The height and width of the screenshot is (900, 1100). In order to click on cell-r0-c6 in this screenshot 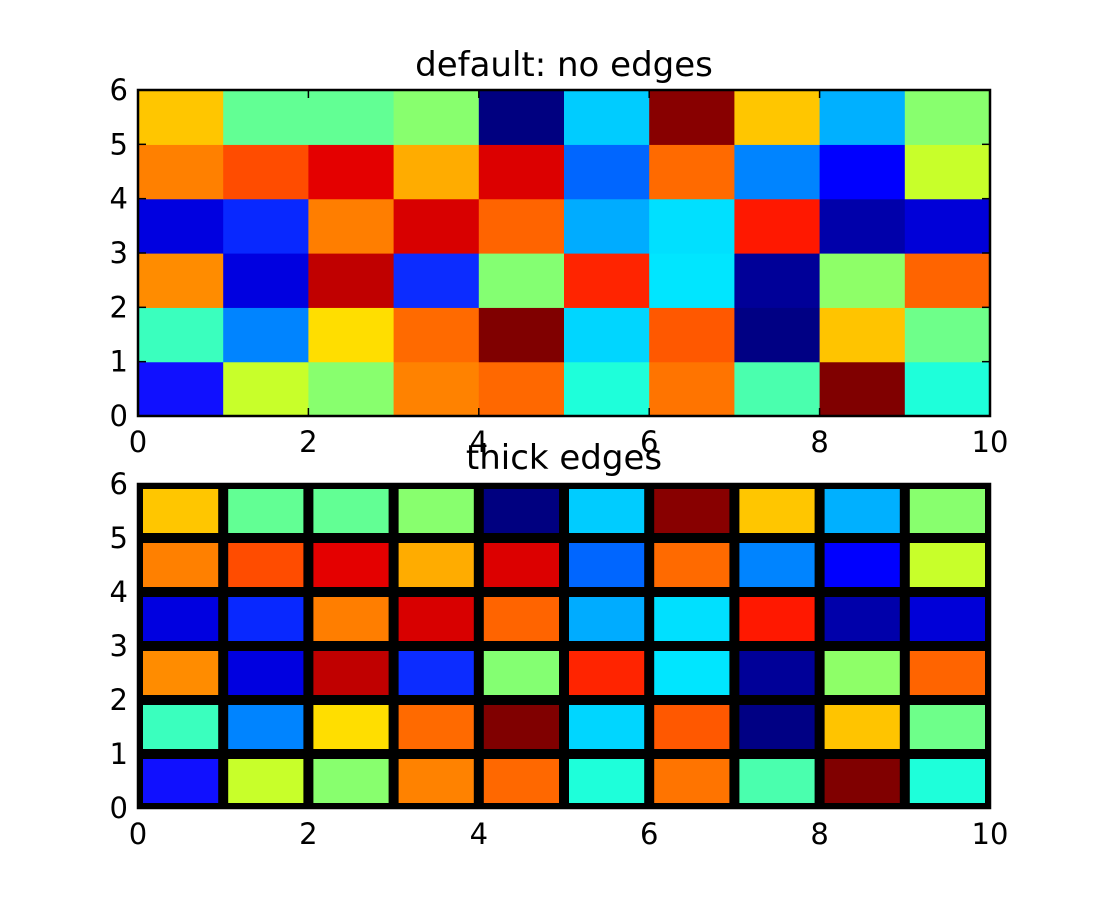, I will do `click(692, 389)`.